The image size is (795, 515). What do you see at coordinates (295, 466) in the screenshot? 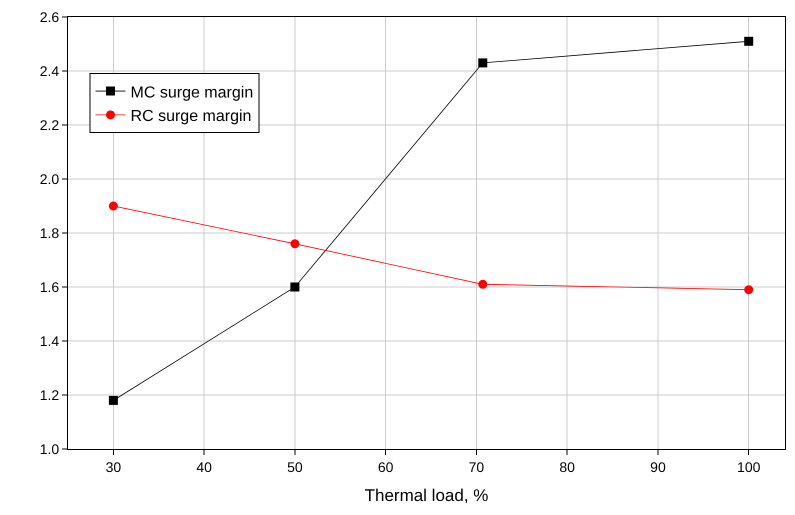
I see `x-tick-label: 50` at bounding box center [295, 466].